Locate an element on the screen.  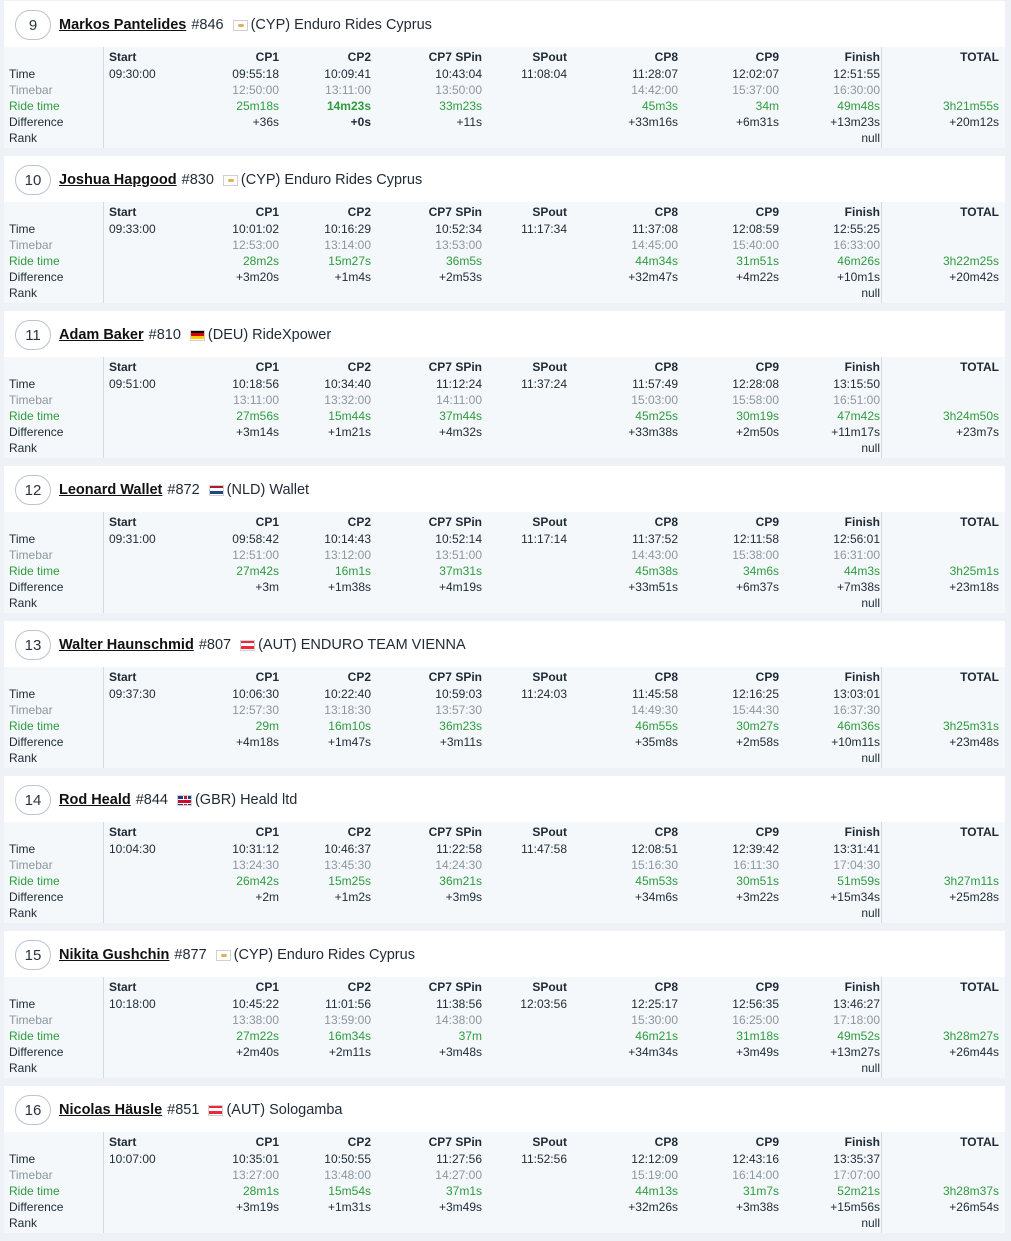
rider-header: 11 Adam Baker #810 (DEU) RideXpower is located at coordinates (504, 334).